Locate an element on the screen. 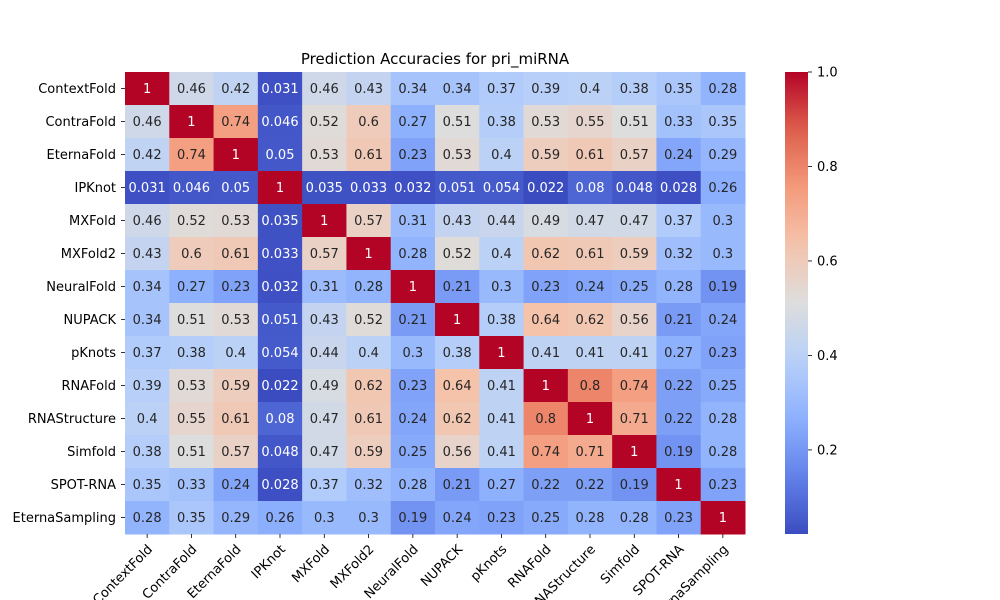  heatmap-cell-neuralfold-contrafold is located at coordinates (192, 287).